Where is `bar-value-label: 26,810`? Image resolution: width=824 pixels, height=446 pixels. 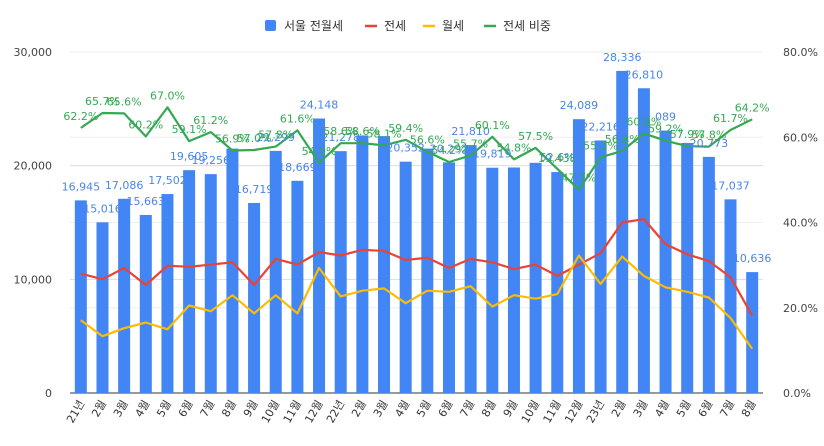 bar-value-label: 26,810 is located at coordinates (644, 74).